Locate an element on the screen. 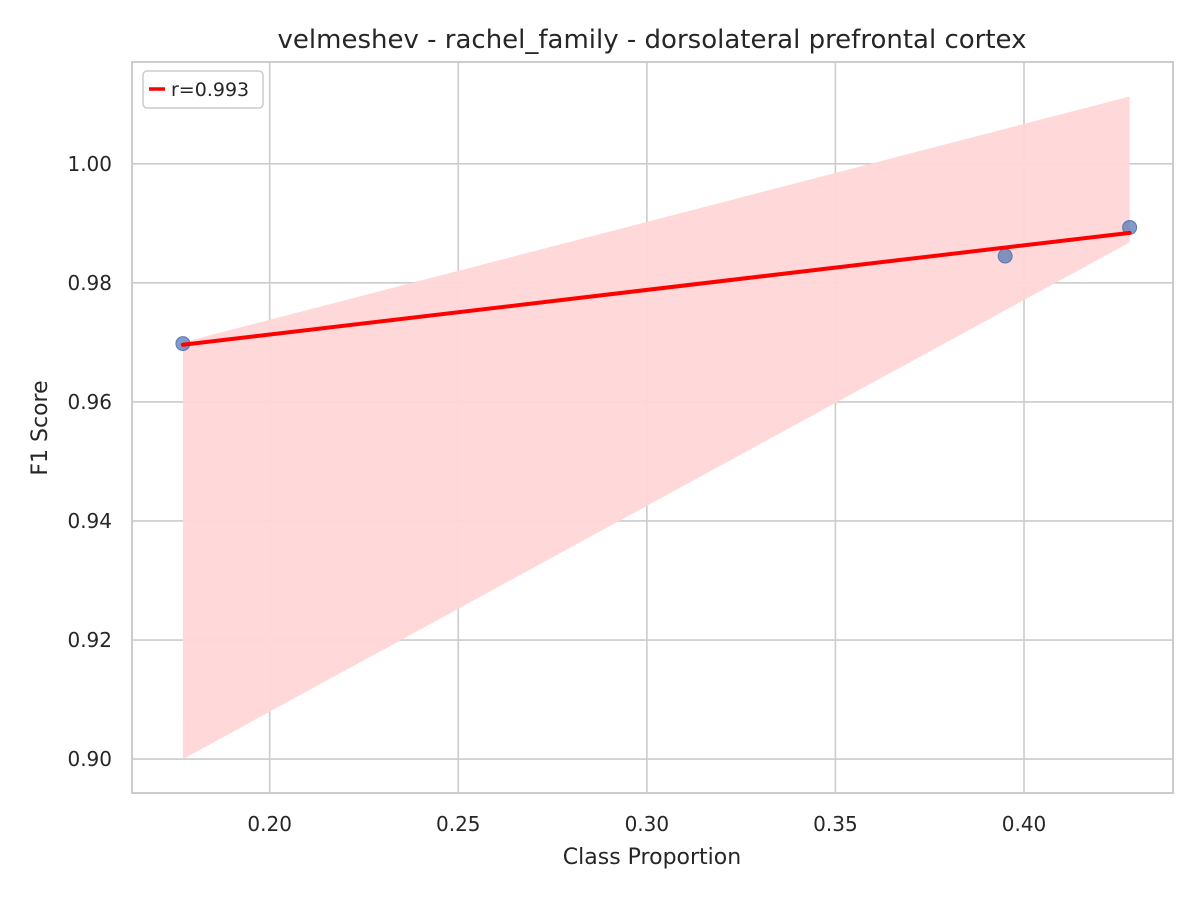  x-tick-label: 0.20 is located at coordinates (269, 824).